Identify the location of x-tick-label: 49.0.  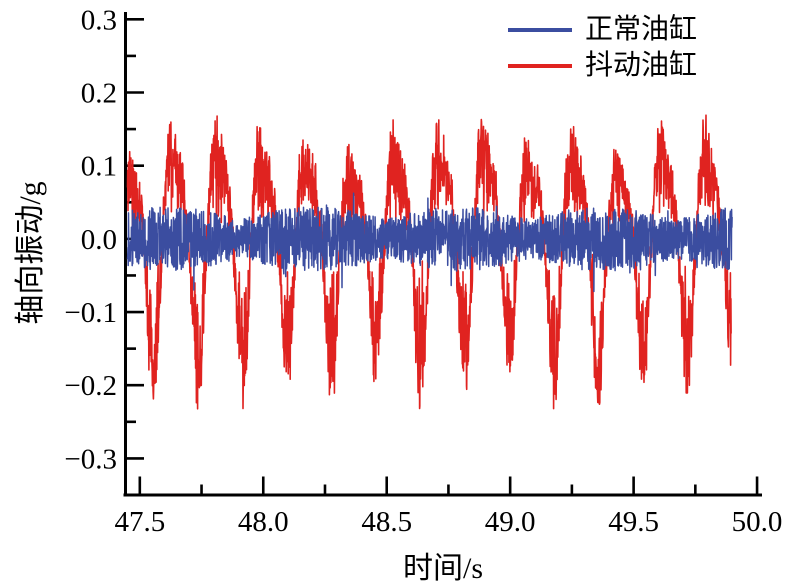
(510, 522).